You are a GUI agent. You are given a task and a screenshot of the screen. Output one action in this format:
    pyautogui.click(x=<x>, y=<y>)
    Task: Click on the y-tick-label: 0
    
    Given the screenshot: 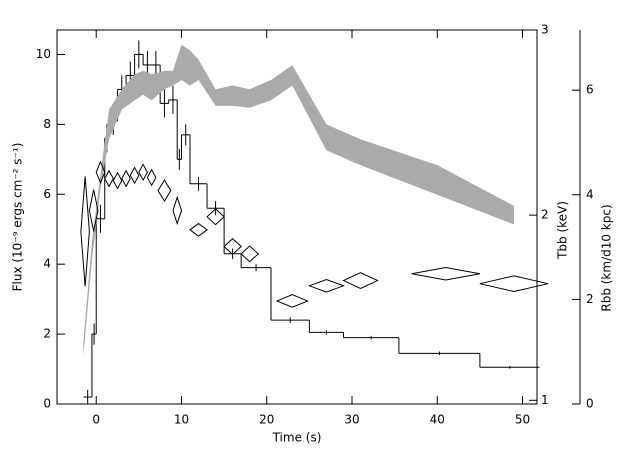 What is the action you would take?
    pyautogui.click(x=47, y=404)
    